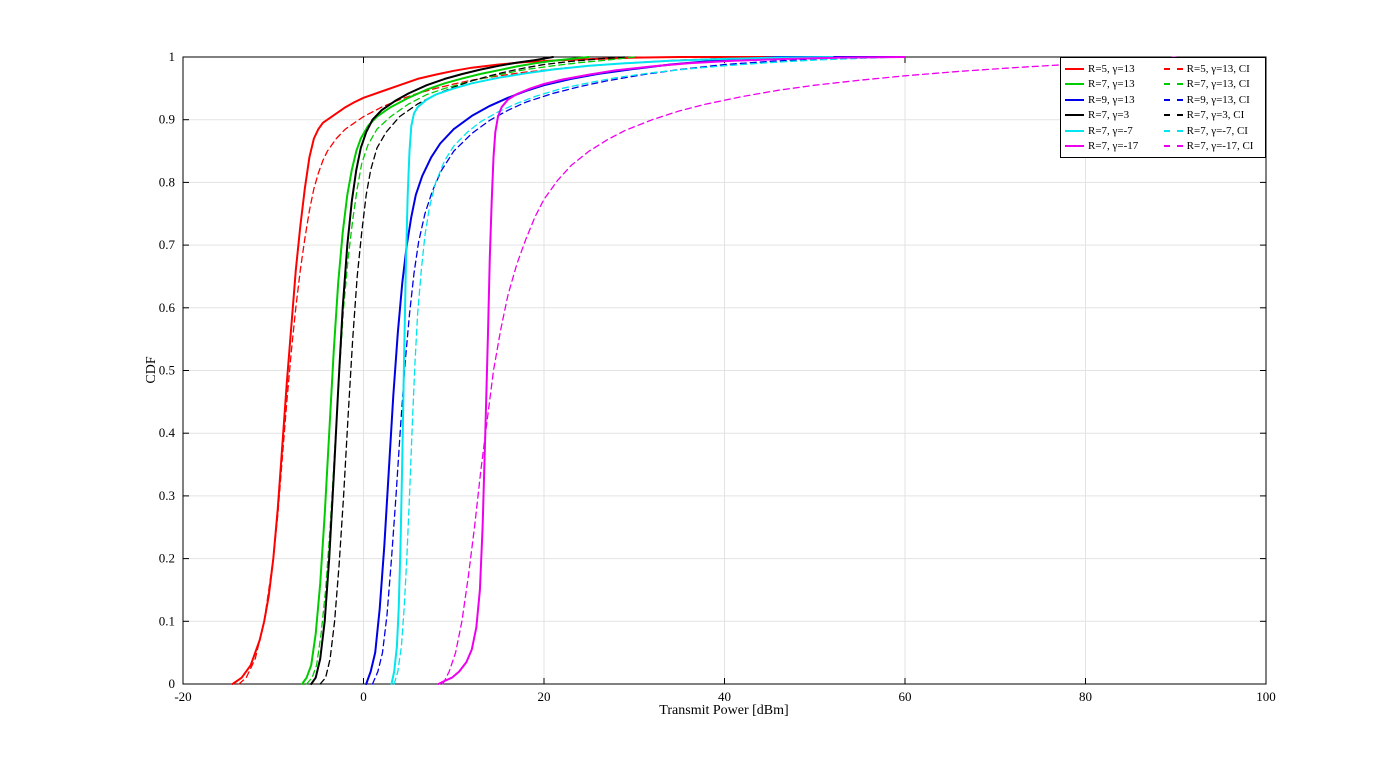 The height and width of the screenshot is (768, 1400). What do you see at coordinates (1085, 696) in the screenshot?
I see `x-tick-label: 80` at bounding box center [1085, 696].